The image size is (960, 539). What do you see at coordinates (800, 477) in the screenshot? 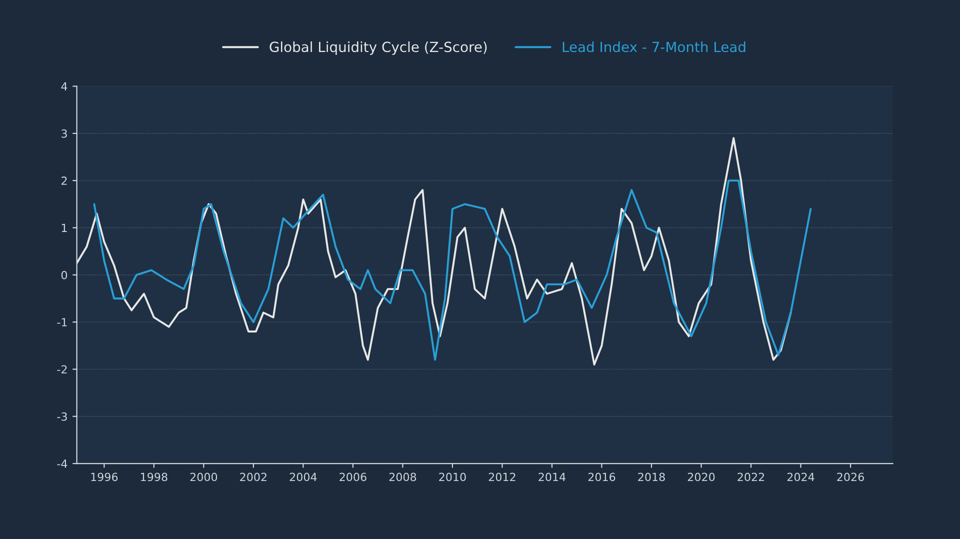
I see `x-tick-label: 2024` at bounding box center [800, 477].